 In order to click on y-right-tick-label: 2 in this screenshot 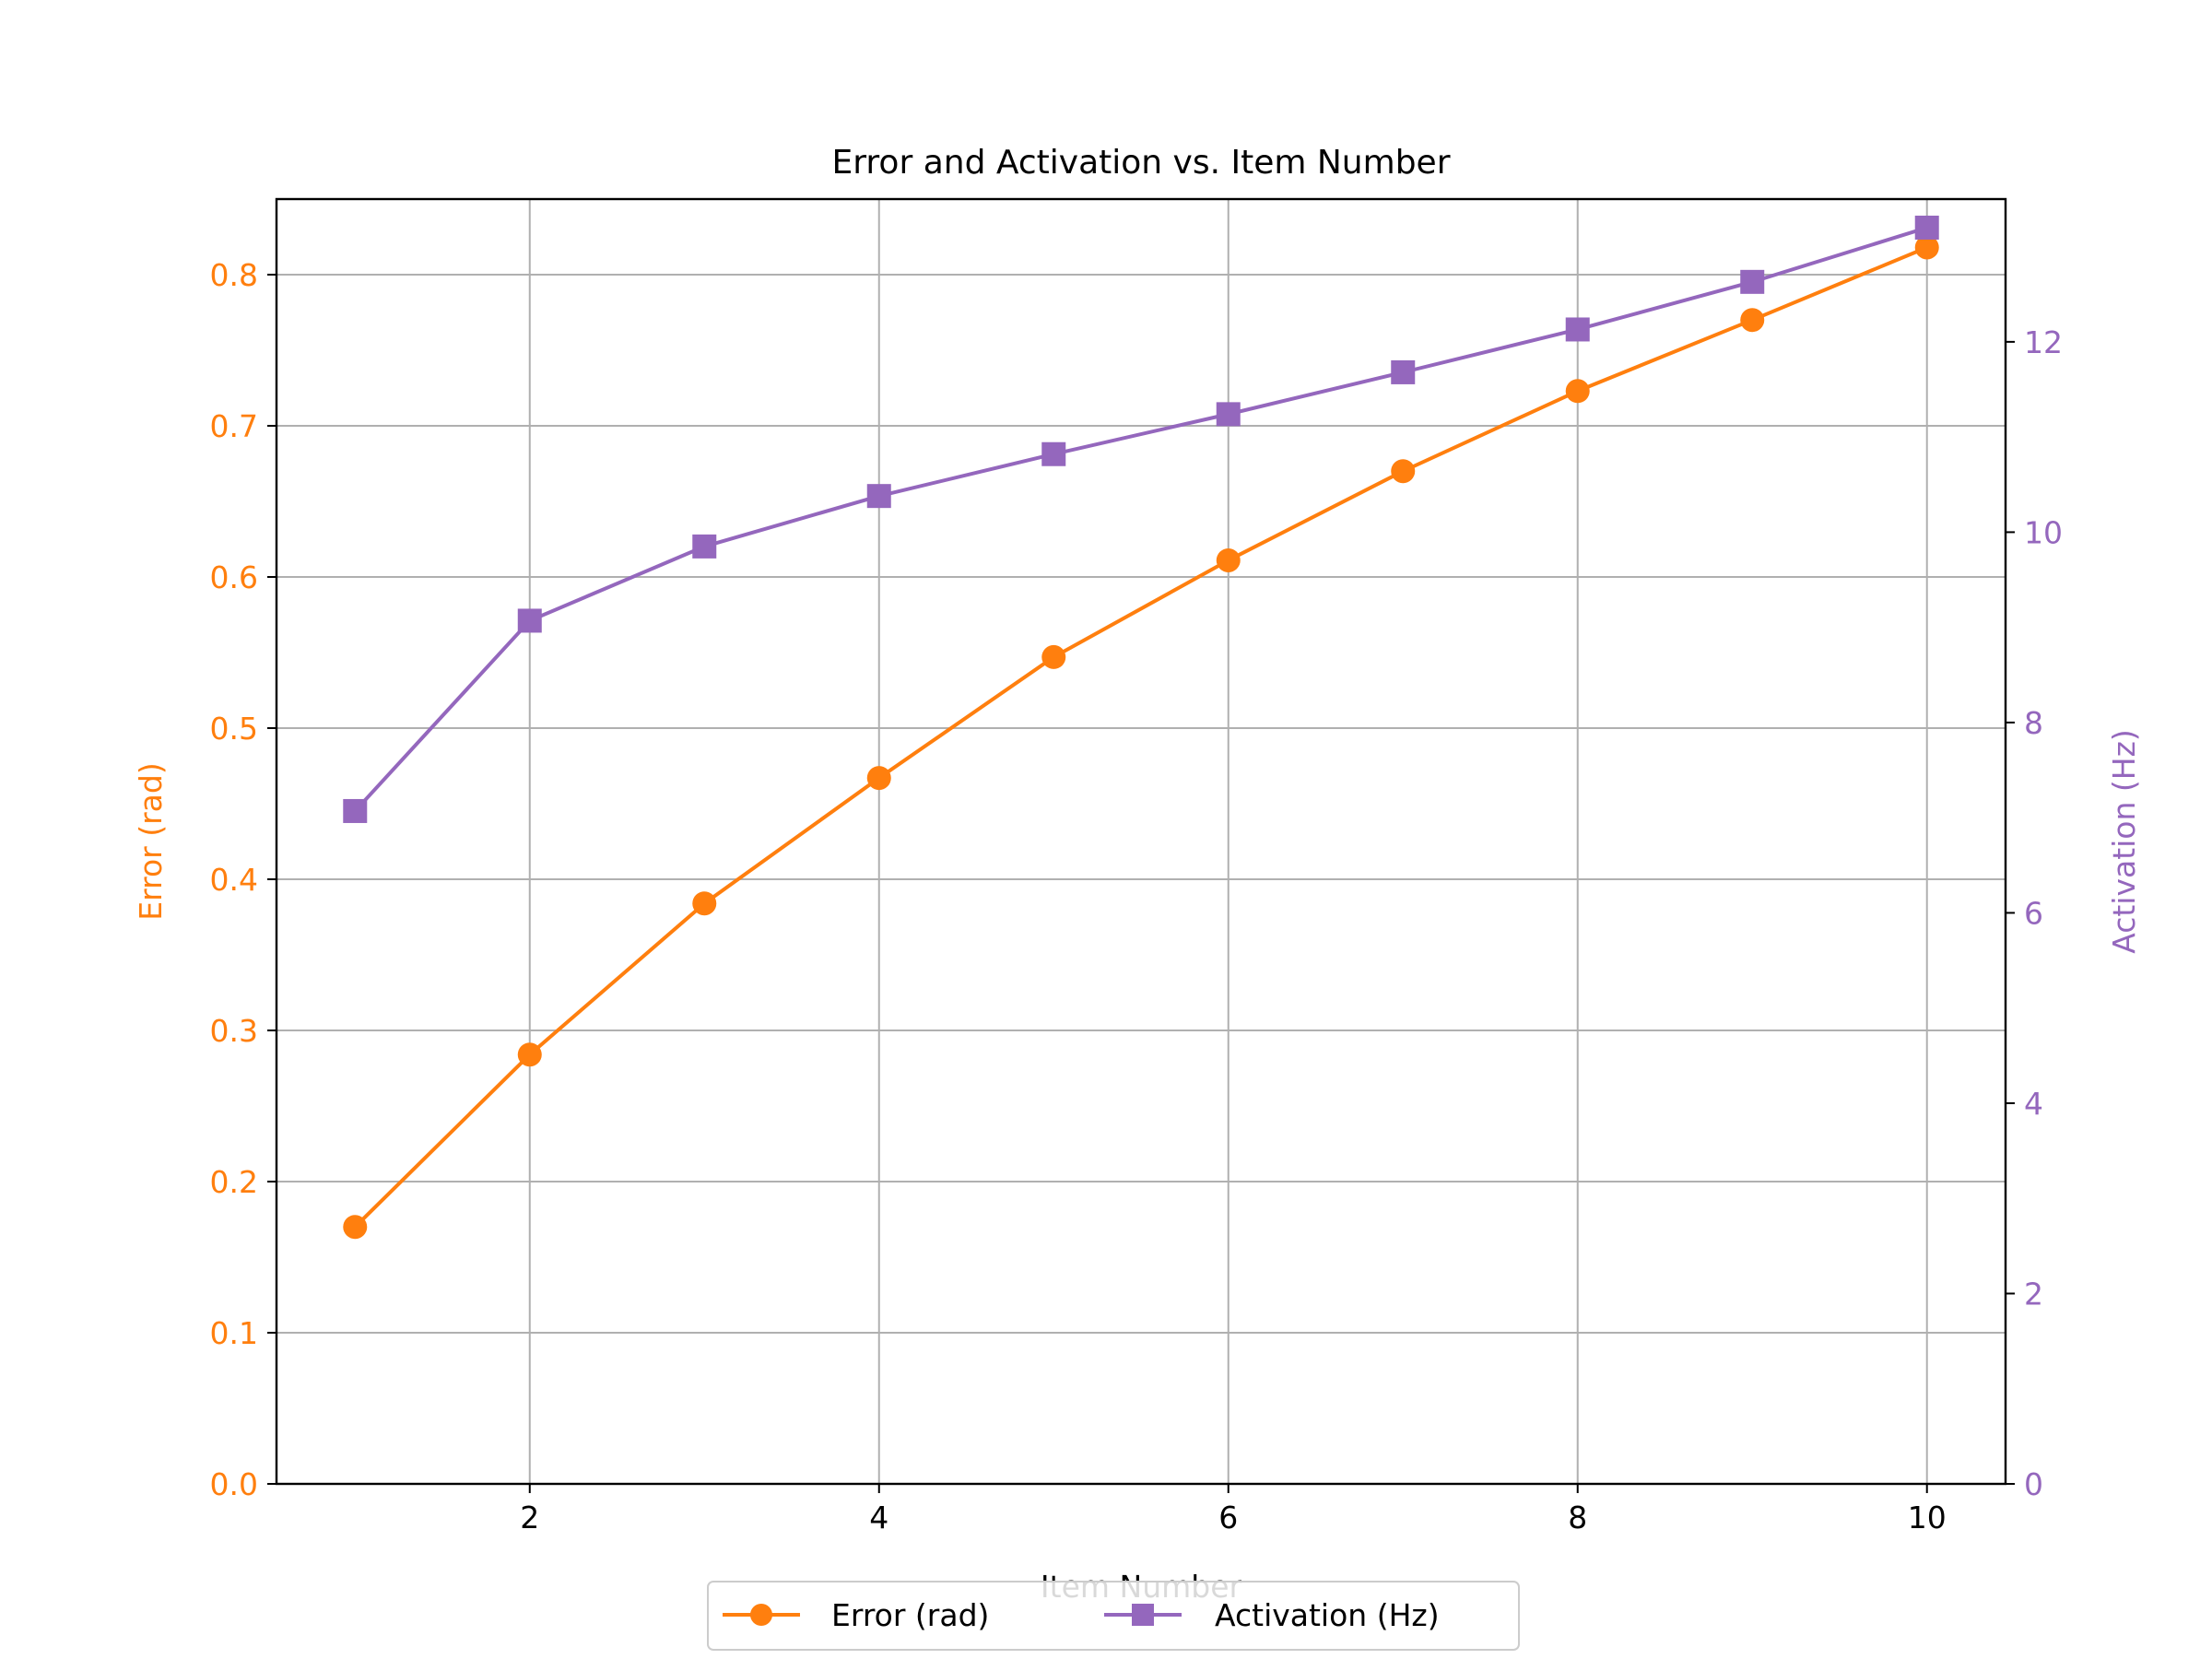, I will do `click(2033, 1294)`.